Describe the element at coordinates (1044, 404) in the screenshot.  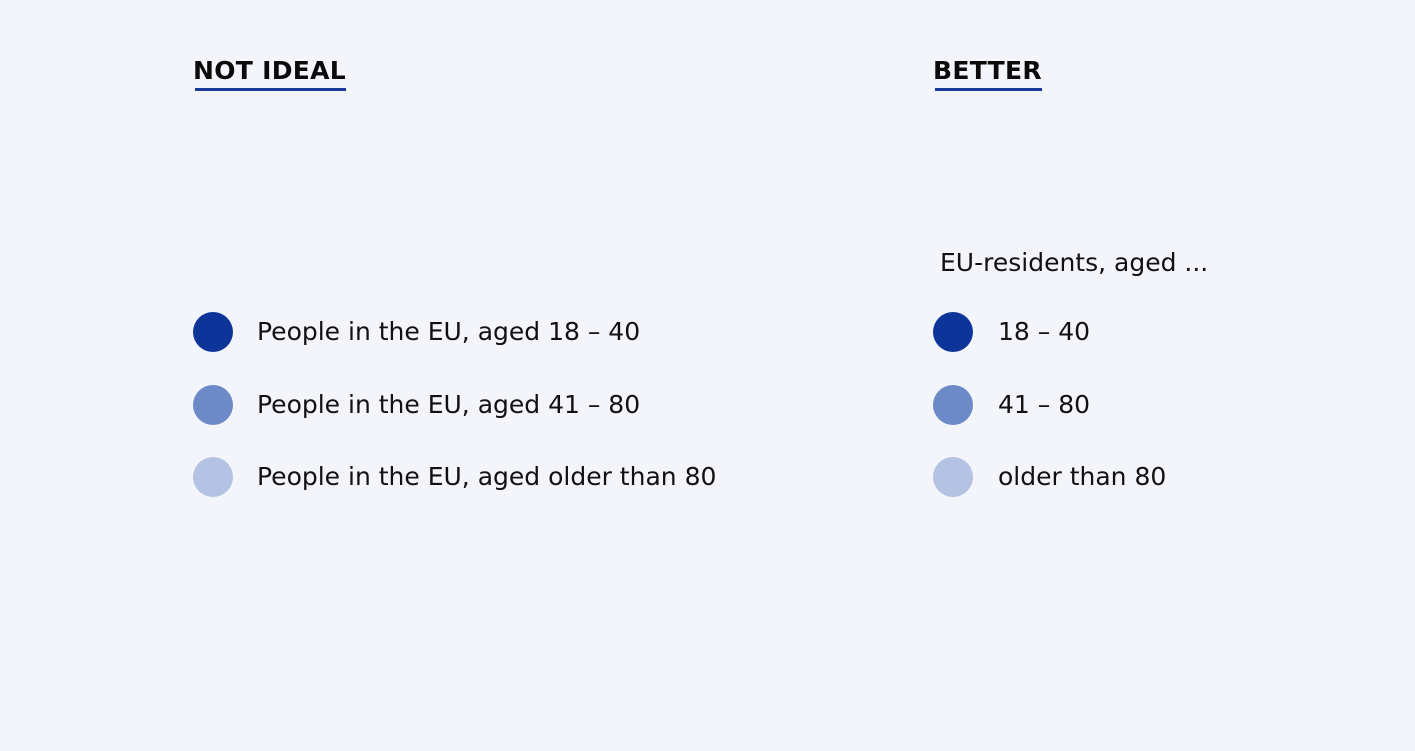
I see `legend-label: 41 – 80` at that location.